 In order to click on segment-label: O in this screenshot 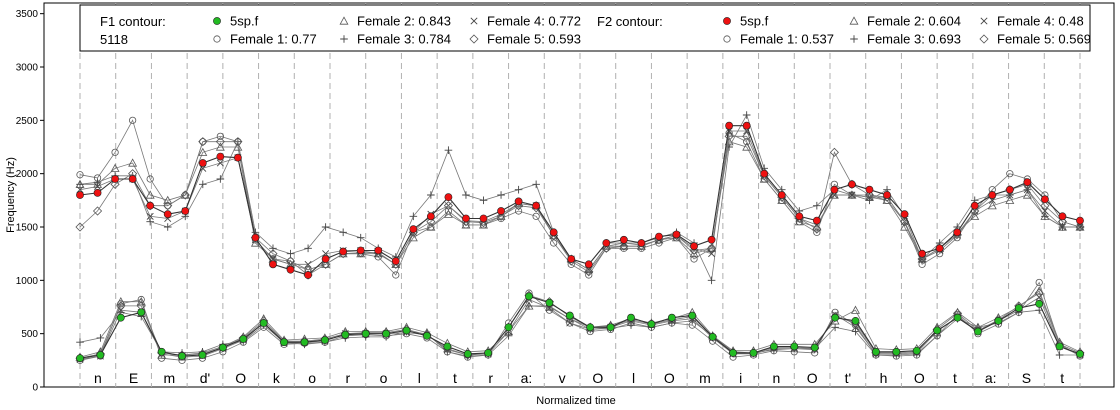, I will do `click(240, 378)`.